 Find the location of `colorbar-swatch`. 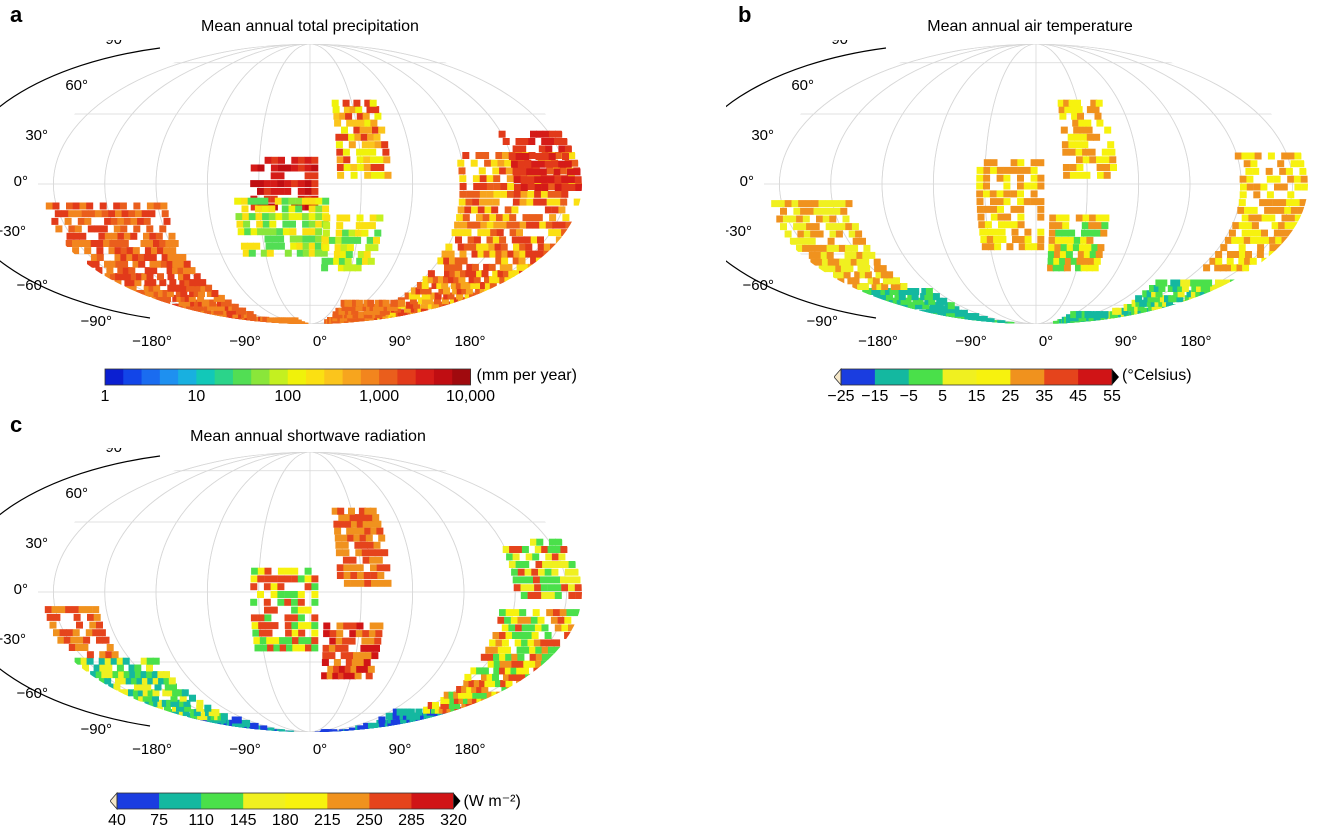

colorbar-swatch is located at coordinates (425, 377).